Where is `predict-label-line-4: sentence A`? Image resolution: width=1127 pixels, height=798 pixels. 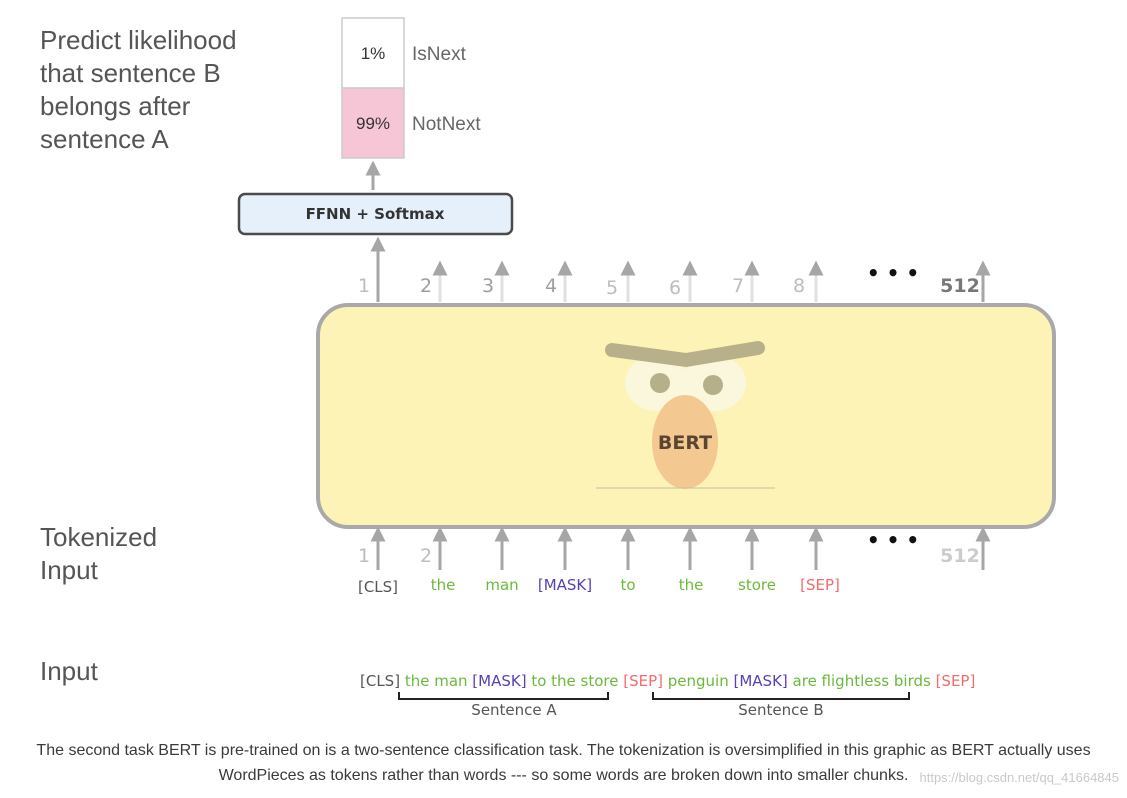
predict-label-line-4: sentence A is located at coordinates (104, 139).